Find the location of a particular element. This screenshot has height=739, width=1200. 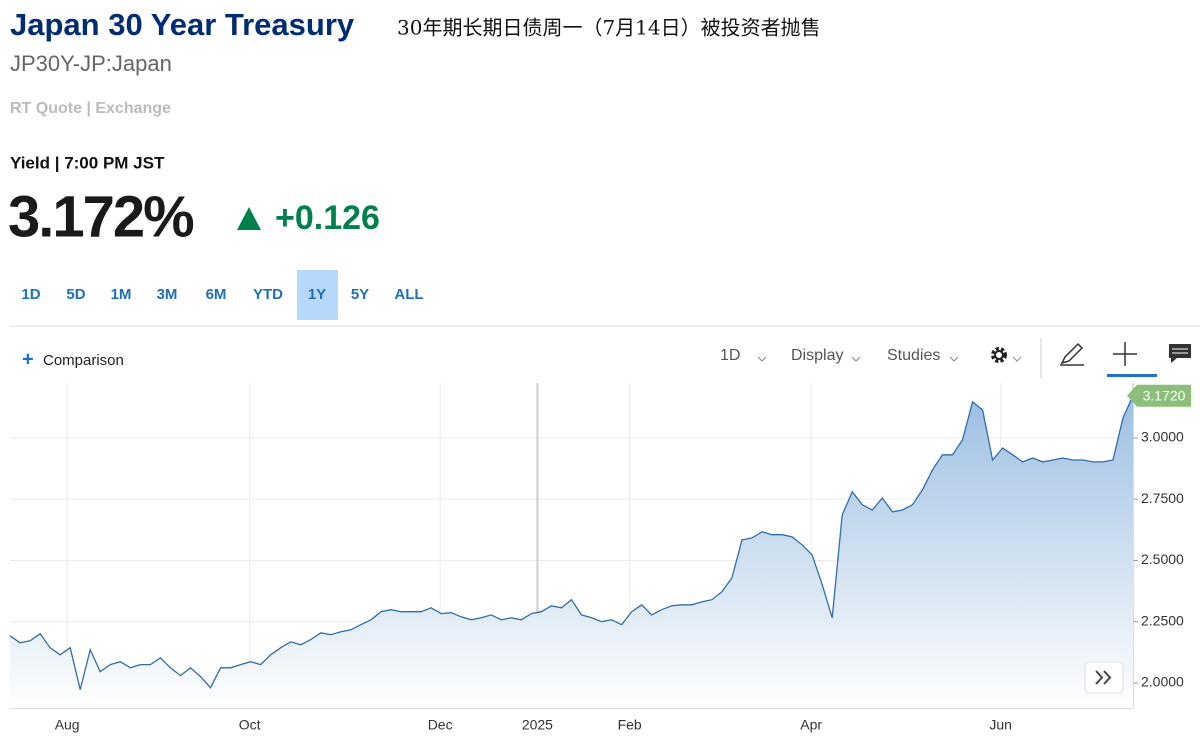

settings-button is located at coordinates (1006, 355).